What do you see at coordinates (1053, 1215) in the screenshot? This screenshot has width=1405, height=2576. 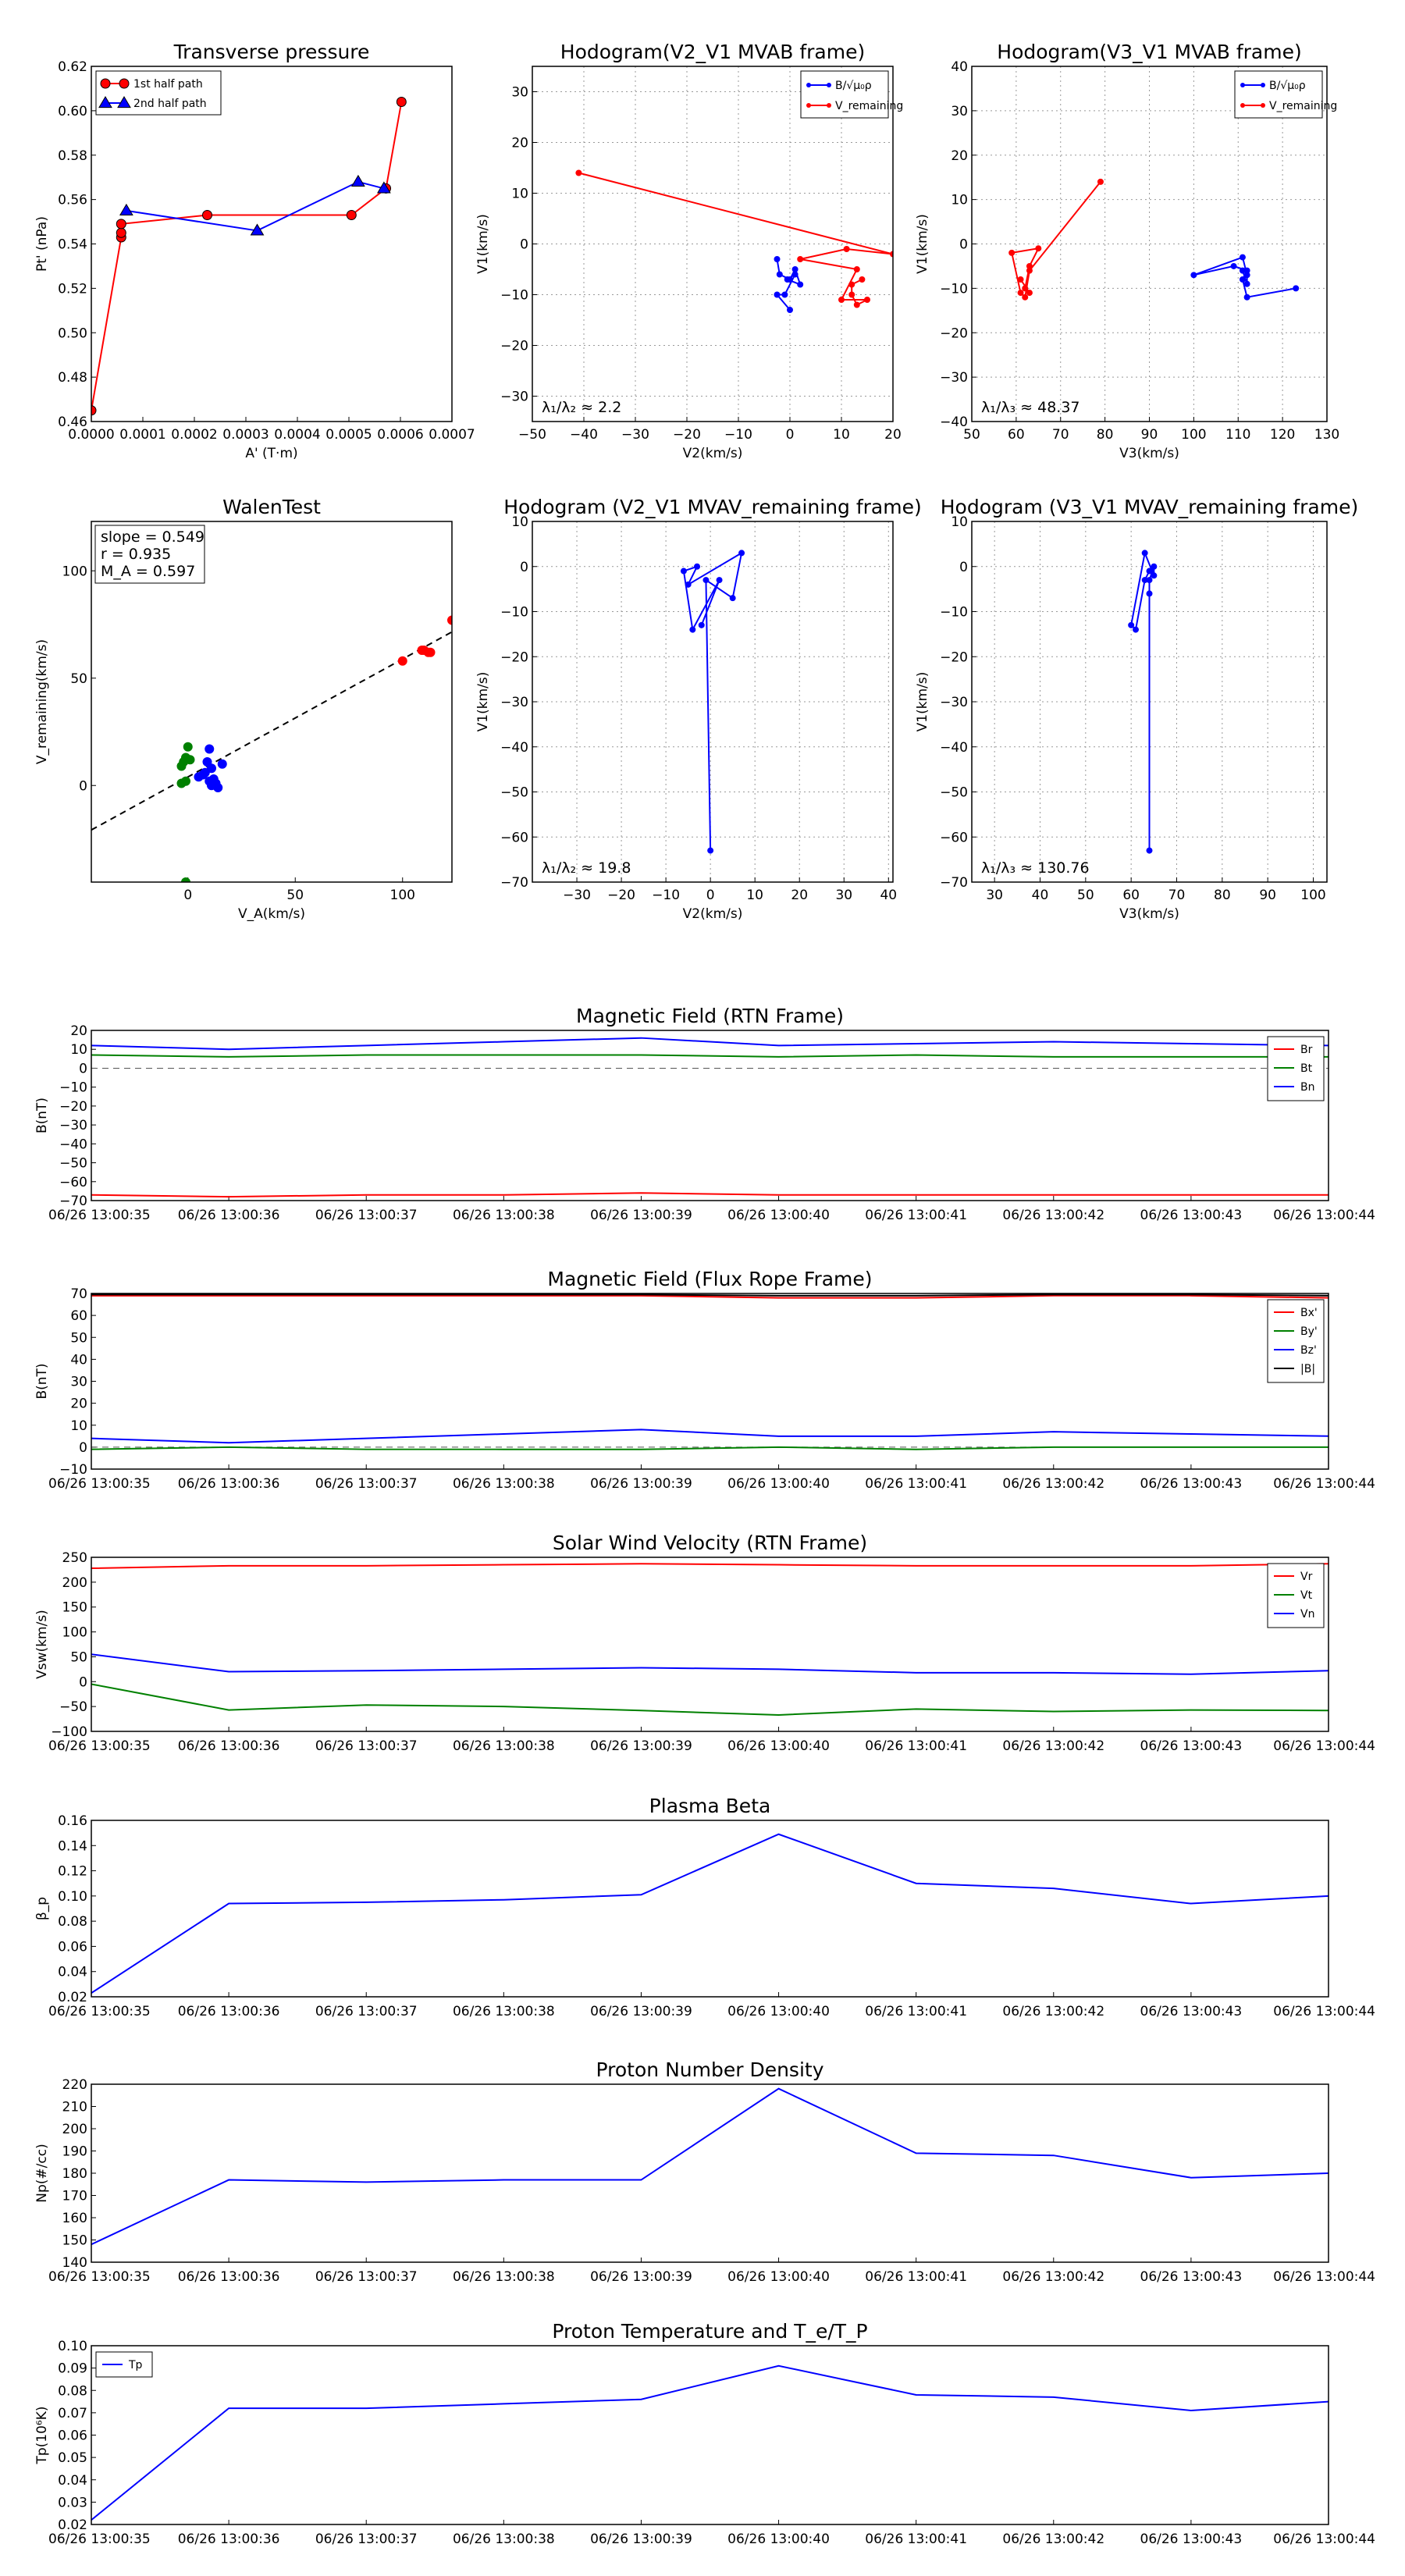 I see `x-tick-label: 06/26 13:00:42` at bounding box center [1053, 1215].